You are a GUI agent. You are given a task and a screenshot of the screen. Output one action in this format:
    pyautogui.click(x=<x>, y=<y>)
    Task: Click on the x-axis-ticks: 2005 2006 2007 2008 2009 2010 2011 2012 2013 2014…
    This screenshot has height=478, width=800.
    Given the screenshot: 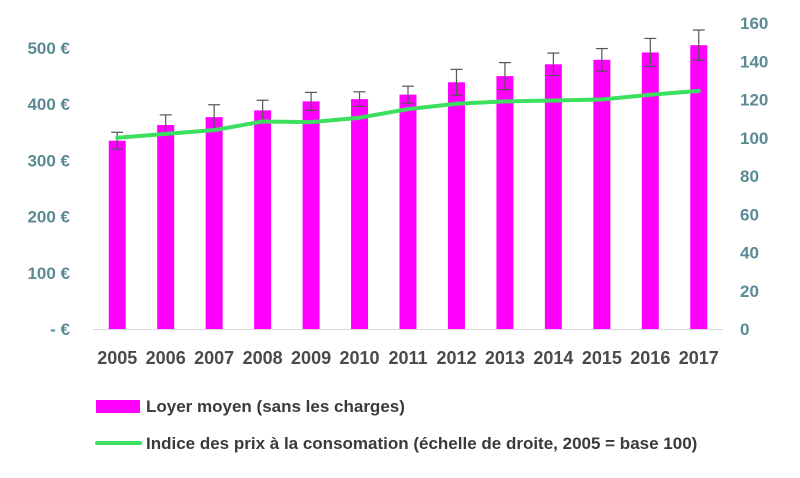 What is the action you would take?
    pyautogui.click(x=408, y=358)
    